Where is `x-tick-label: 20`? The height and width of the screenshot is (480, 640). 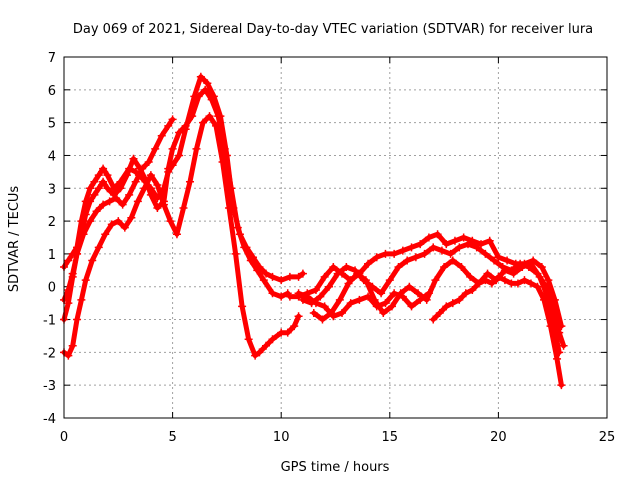
x-tick-label: 20 is located at coordinates (498, 437).